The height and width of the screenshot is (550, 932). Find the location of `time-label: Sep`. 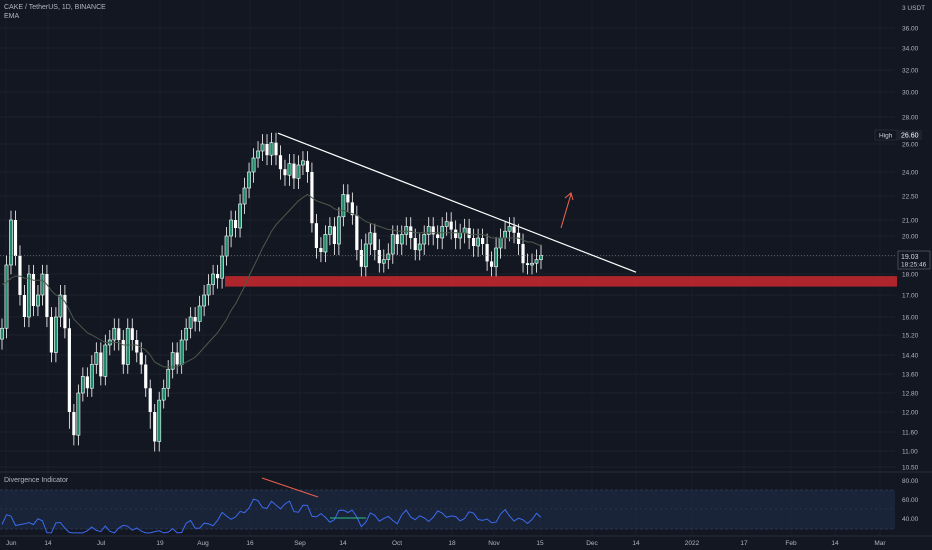

time-label: Sep is located at coordinates (300, 543).